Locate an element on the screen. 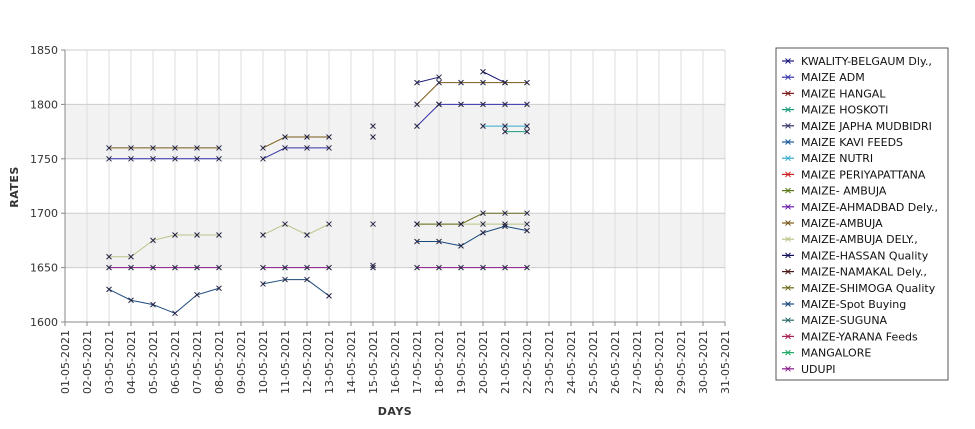 This screenshot has height=429, width=975. legend-label: UDUPI is located at coordinates (818, 369).